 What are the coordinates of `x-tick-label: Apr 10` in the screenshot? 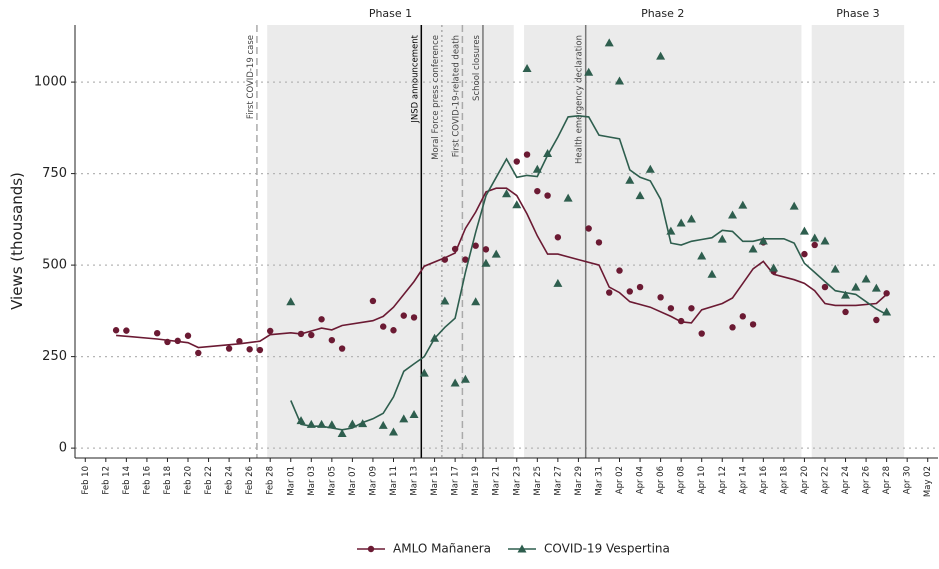 It's located at (702, 480).